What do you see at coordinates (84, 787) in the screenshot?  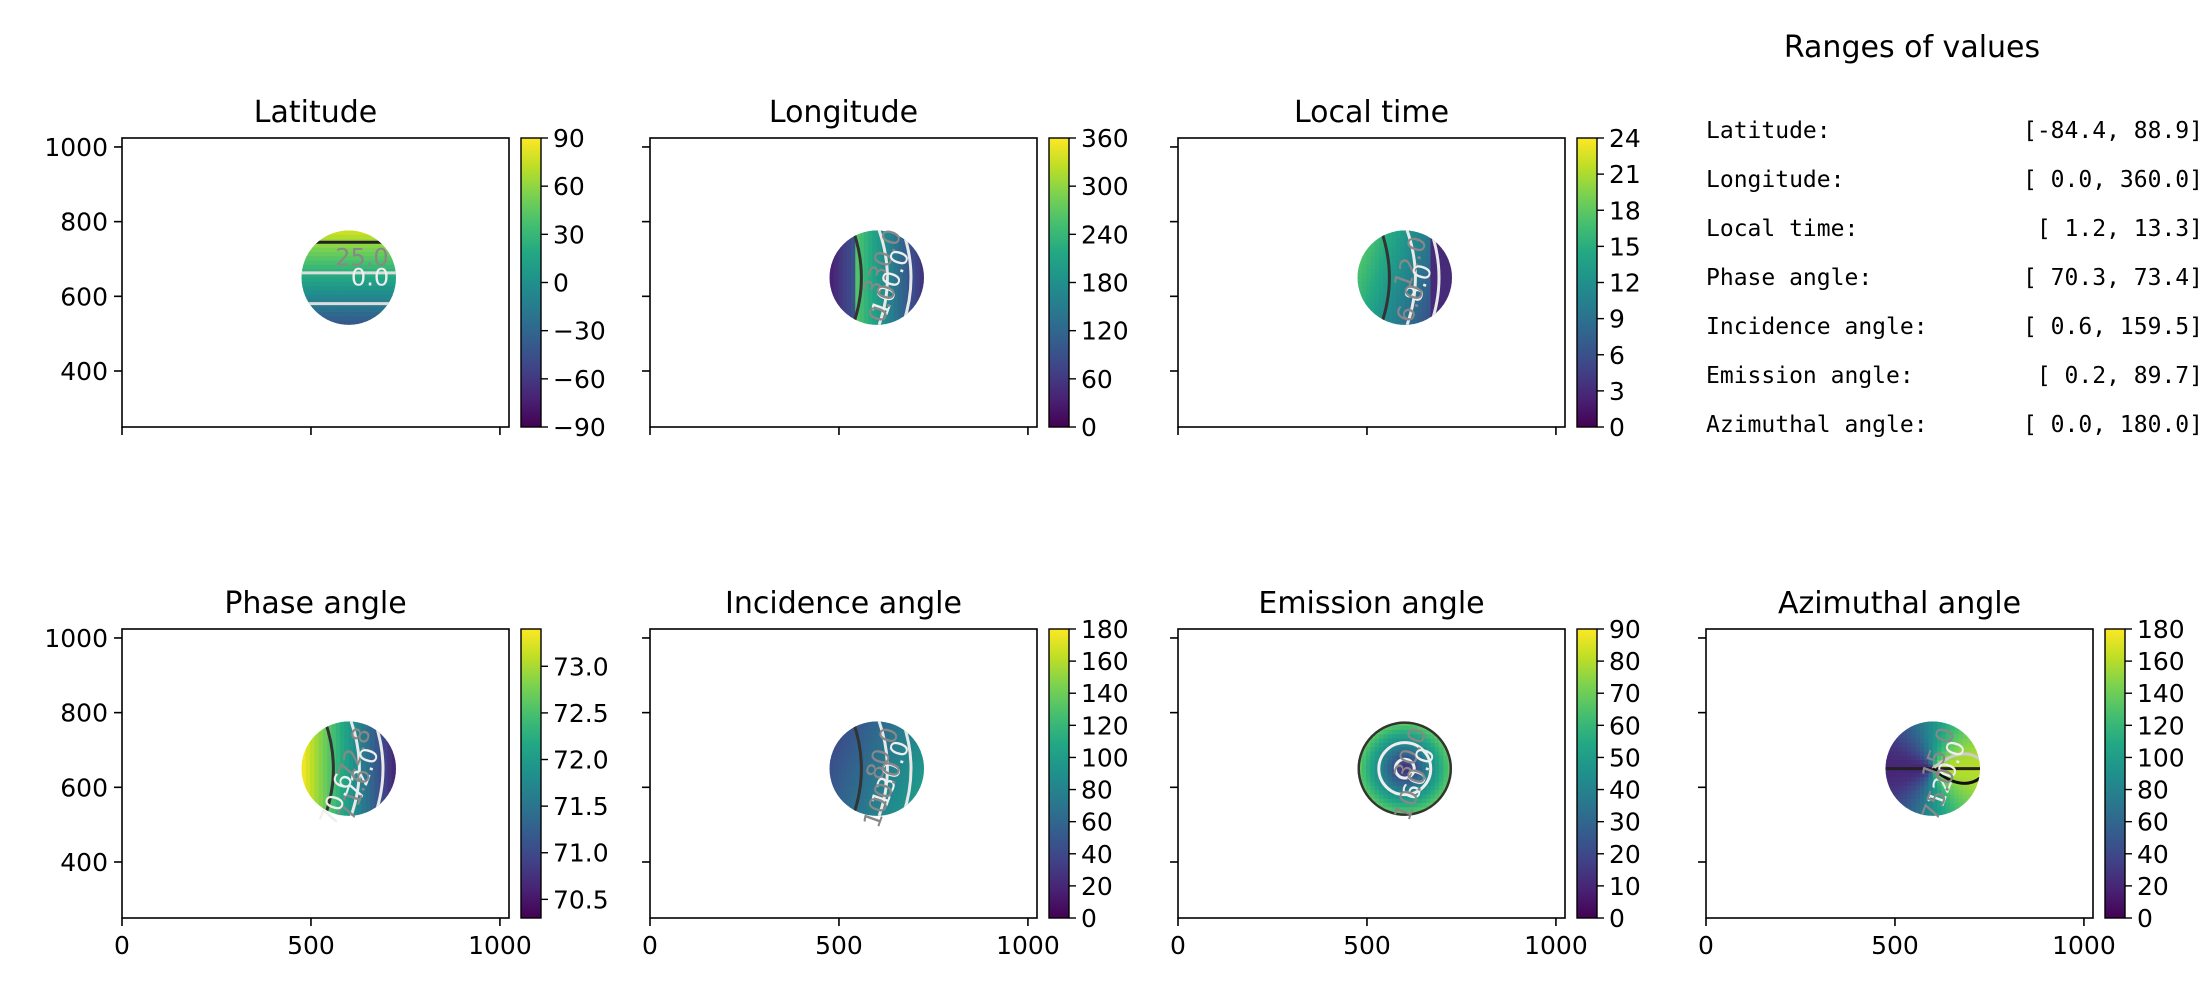 I see `y-tick-label: 600` at bounding box center [84, 787].